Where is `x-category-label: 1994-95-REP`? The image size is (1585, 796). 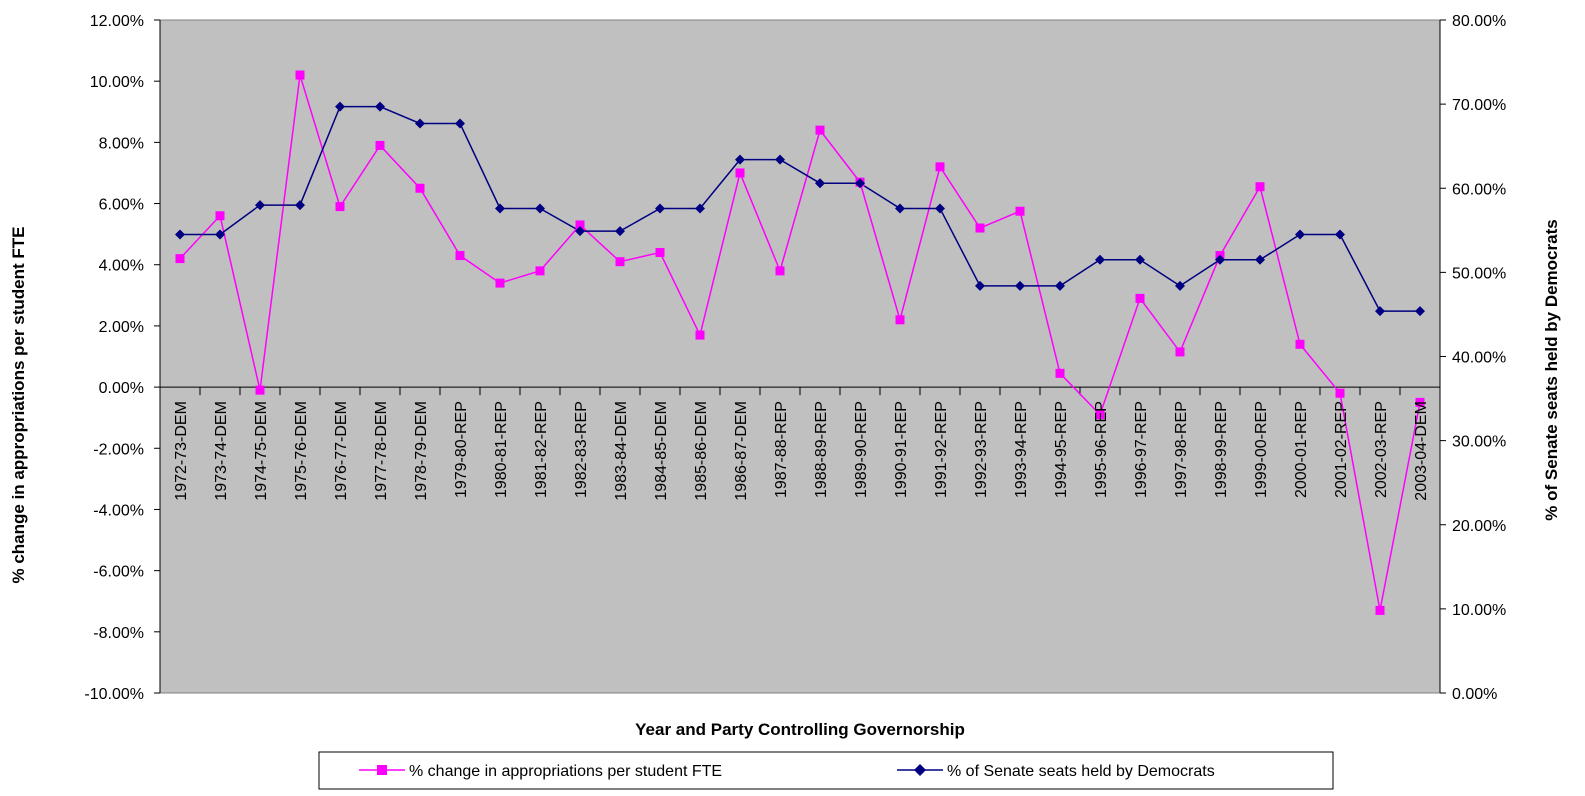
x-category-label: 1994-95-REP is located at coordinates (1061, 449).